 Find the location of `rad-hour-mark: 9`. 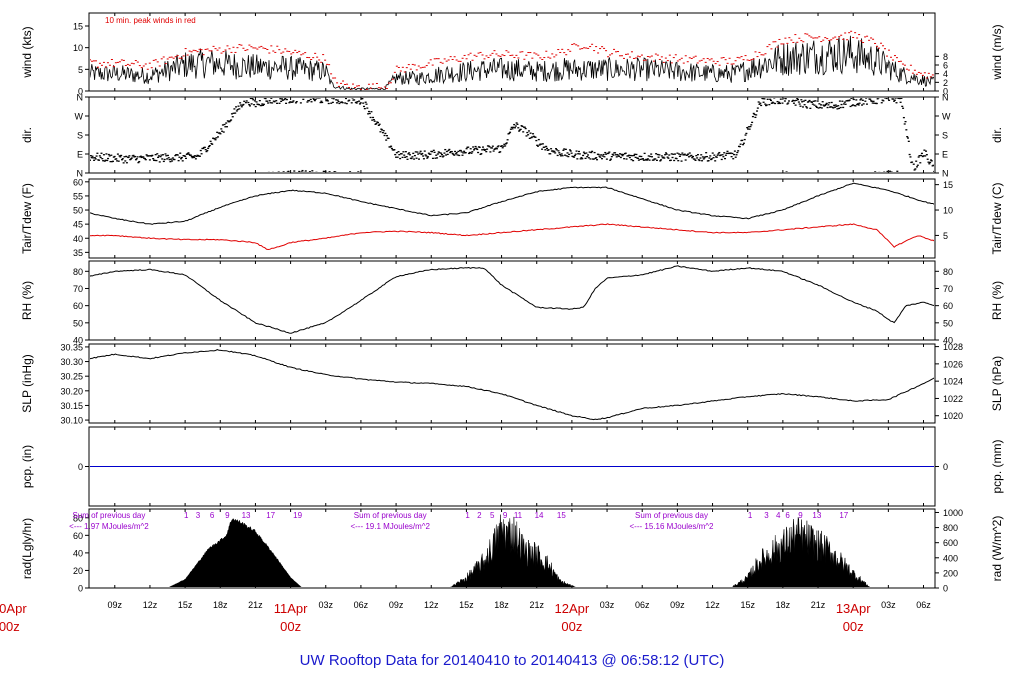

rad-hour-mark: 9 is located at coordinates (800, 515).